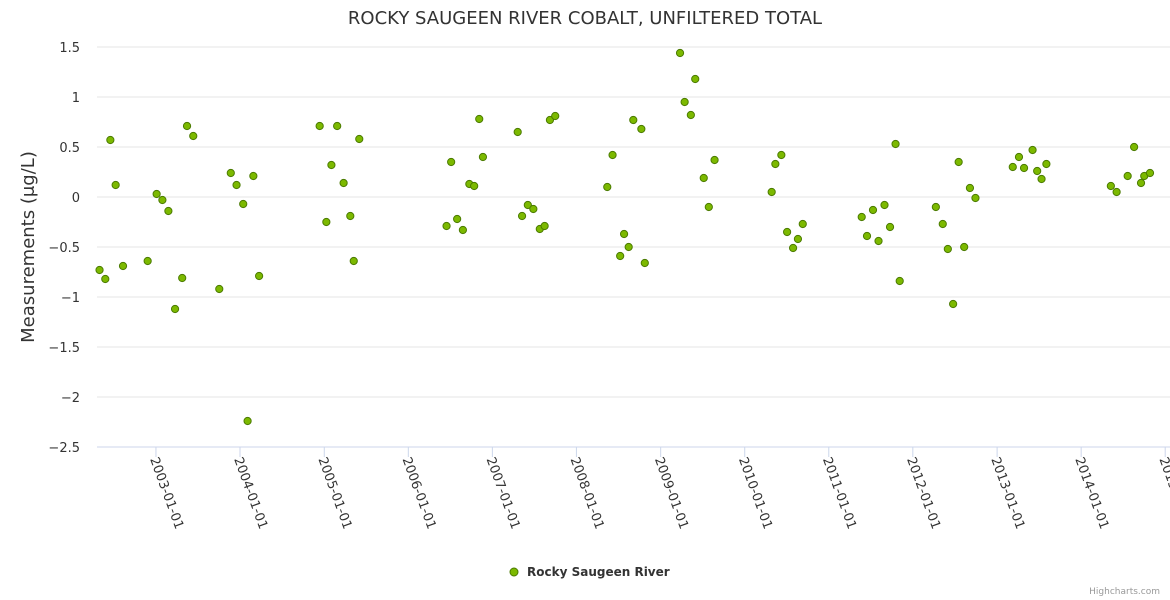 The width and height of the screenshot is (1170, 600). I want to click on legend-item-rocky-saugeen-river: Rocky Saugeen River, so click(598, 572).